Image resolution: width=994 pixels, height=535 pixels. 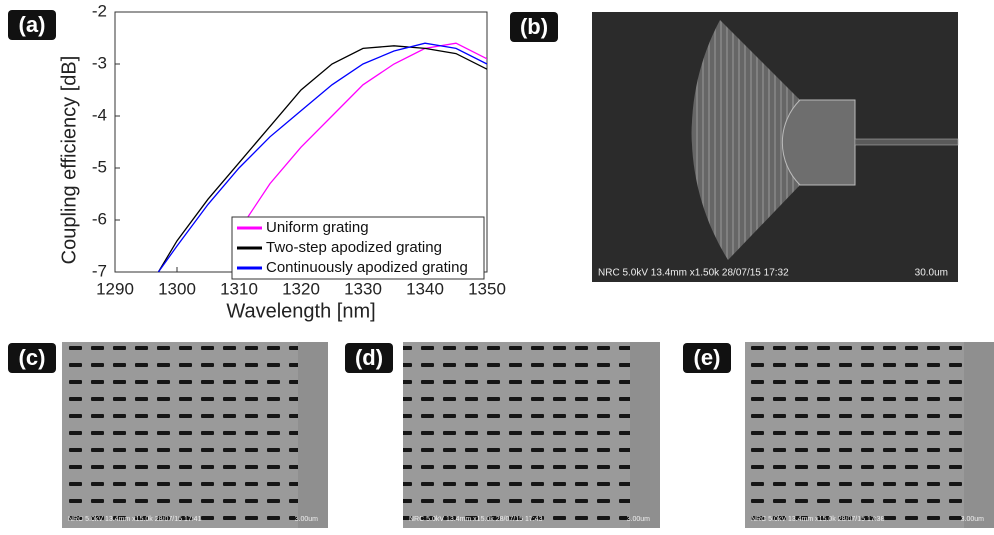 I want to click on sem-caption: NRC 5.0kV 13.4mm x15.0k 28/07/15 17:38, so click(x=818, y=519).